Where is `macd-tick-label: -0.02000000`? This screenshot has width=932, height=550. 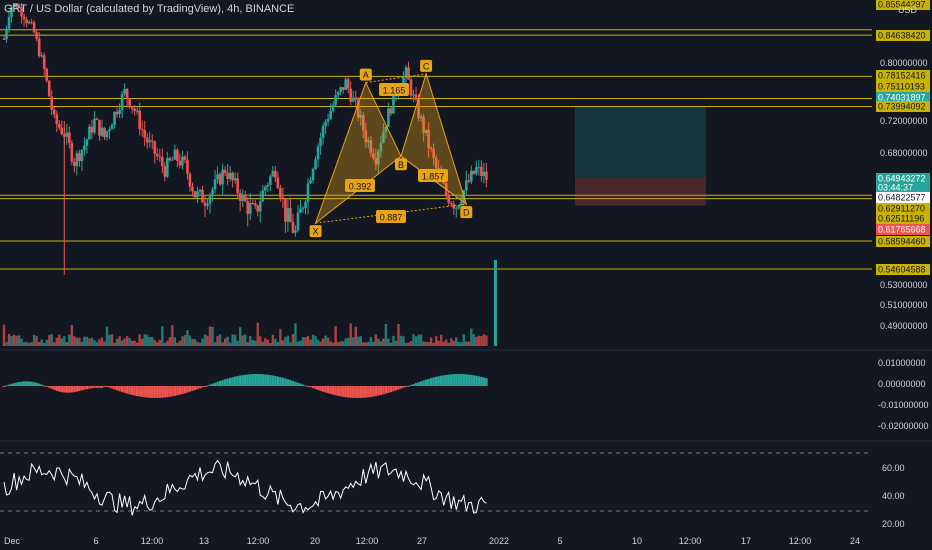
macd-tick-label: -0.02000000 is located at coordinates (903, 426).